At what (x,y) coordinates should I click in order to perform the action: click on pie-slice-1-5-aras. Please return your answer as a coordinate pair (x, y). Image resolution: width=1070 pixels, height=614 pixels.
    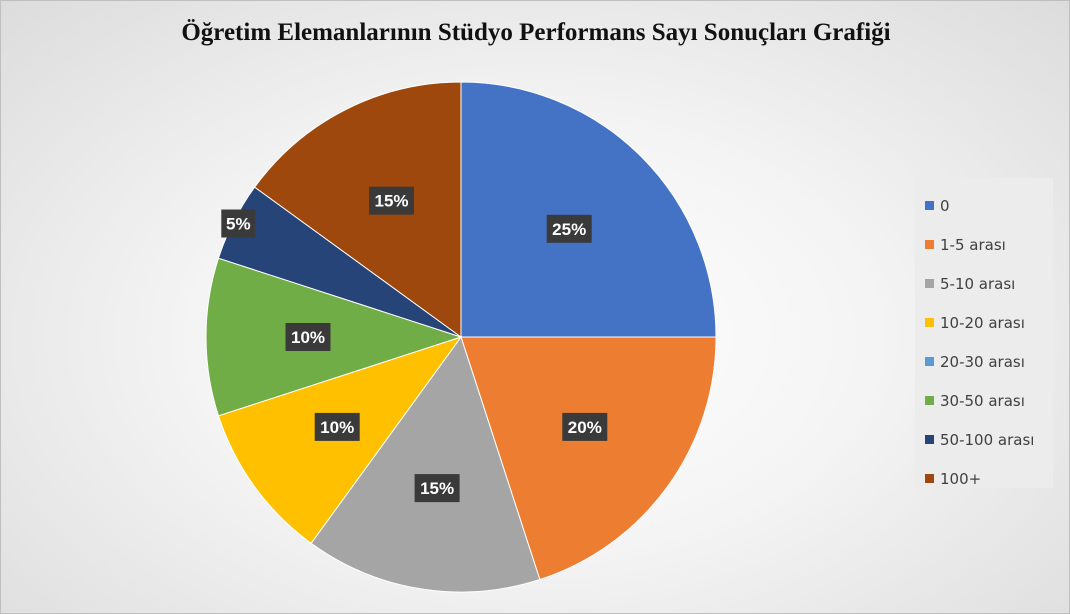
    Looking at the image, I should click on (588, 458).